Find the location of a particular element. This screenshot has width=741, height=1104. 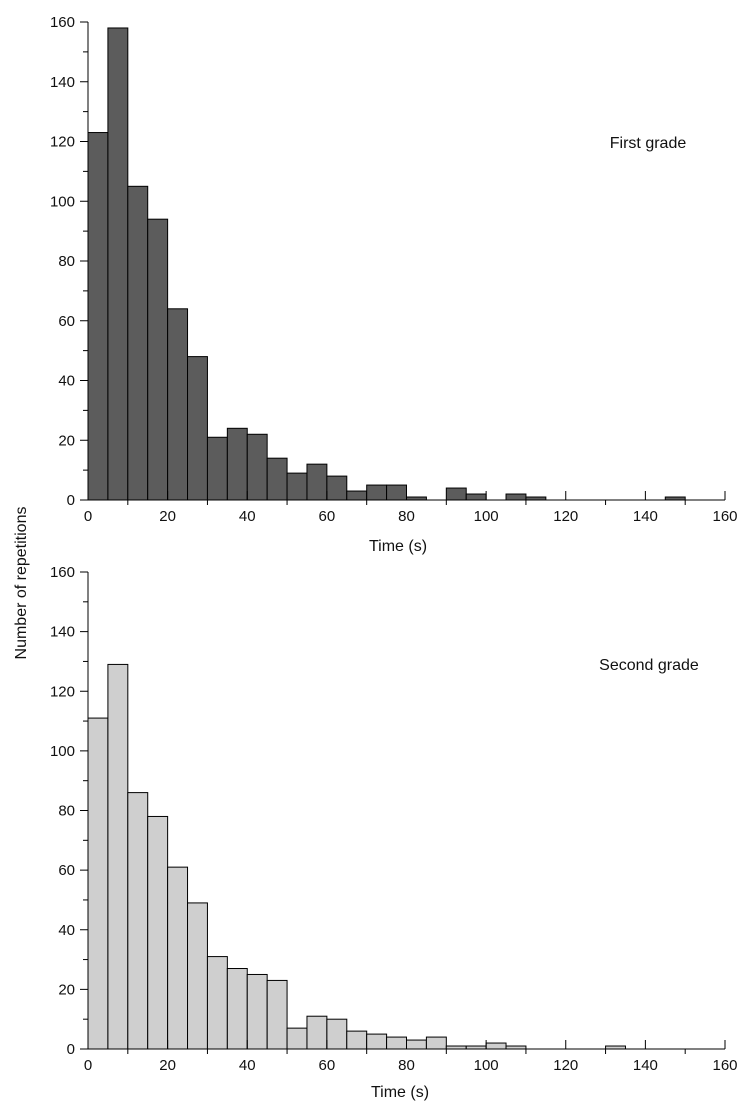

x-axis-label-second-grade: Time (s) is located at coordinates (400, 1092).